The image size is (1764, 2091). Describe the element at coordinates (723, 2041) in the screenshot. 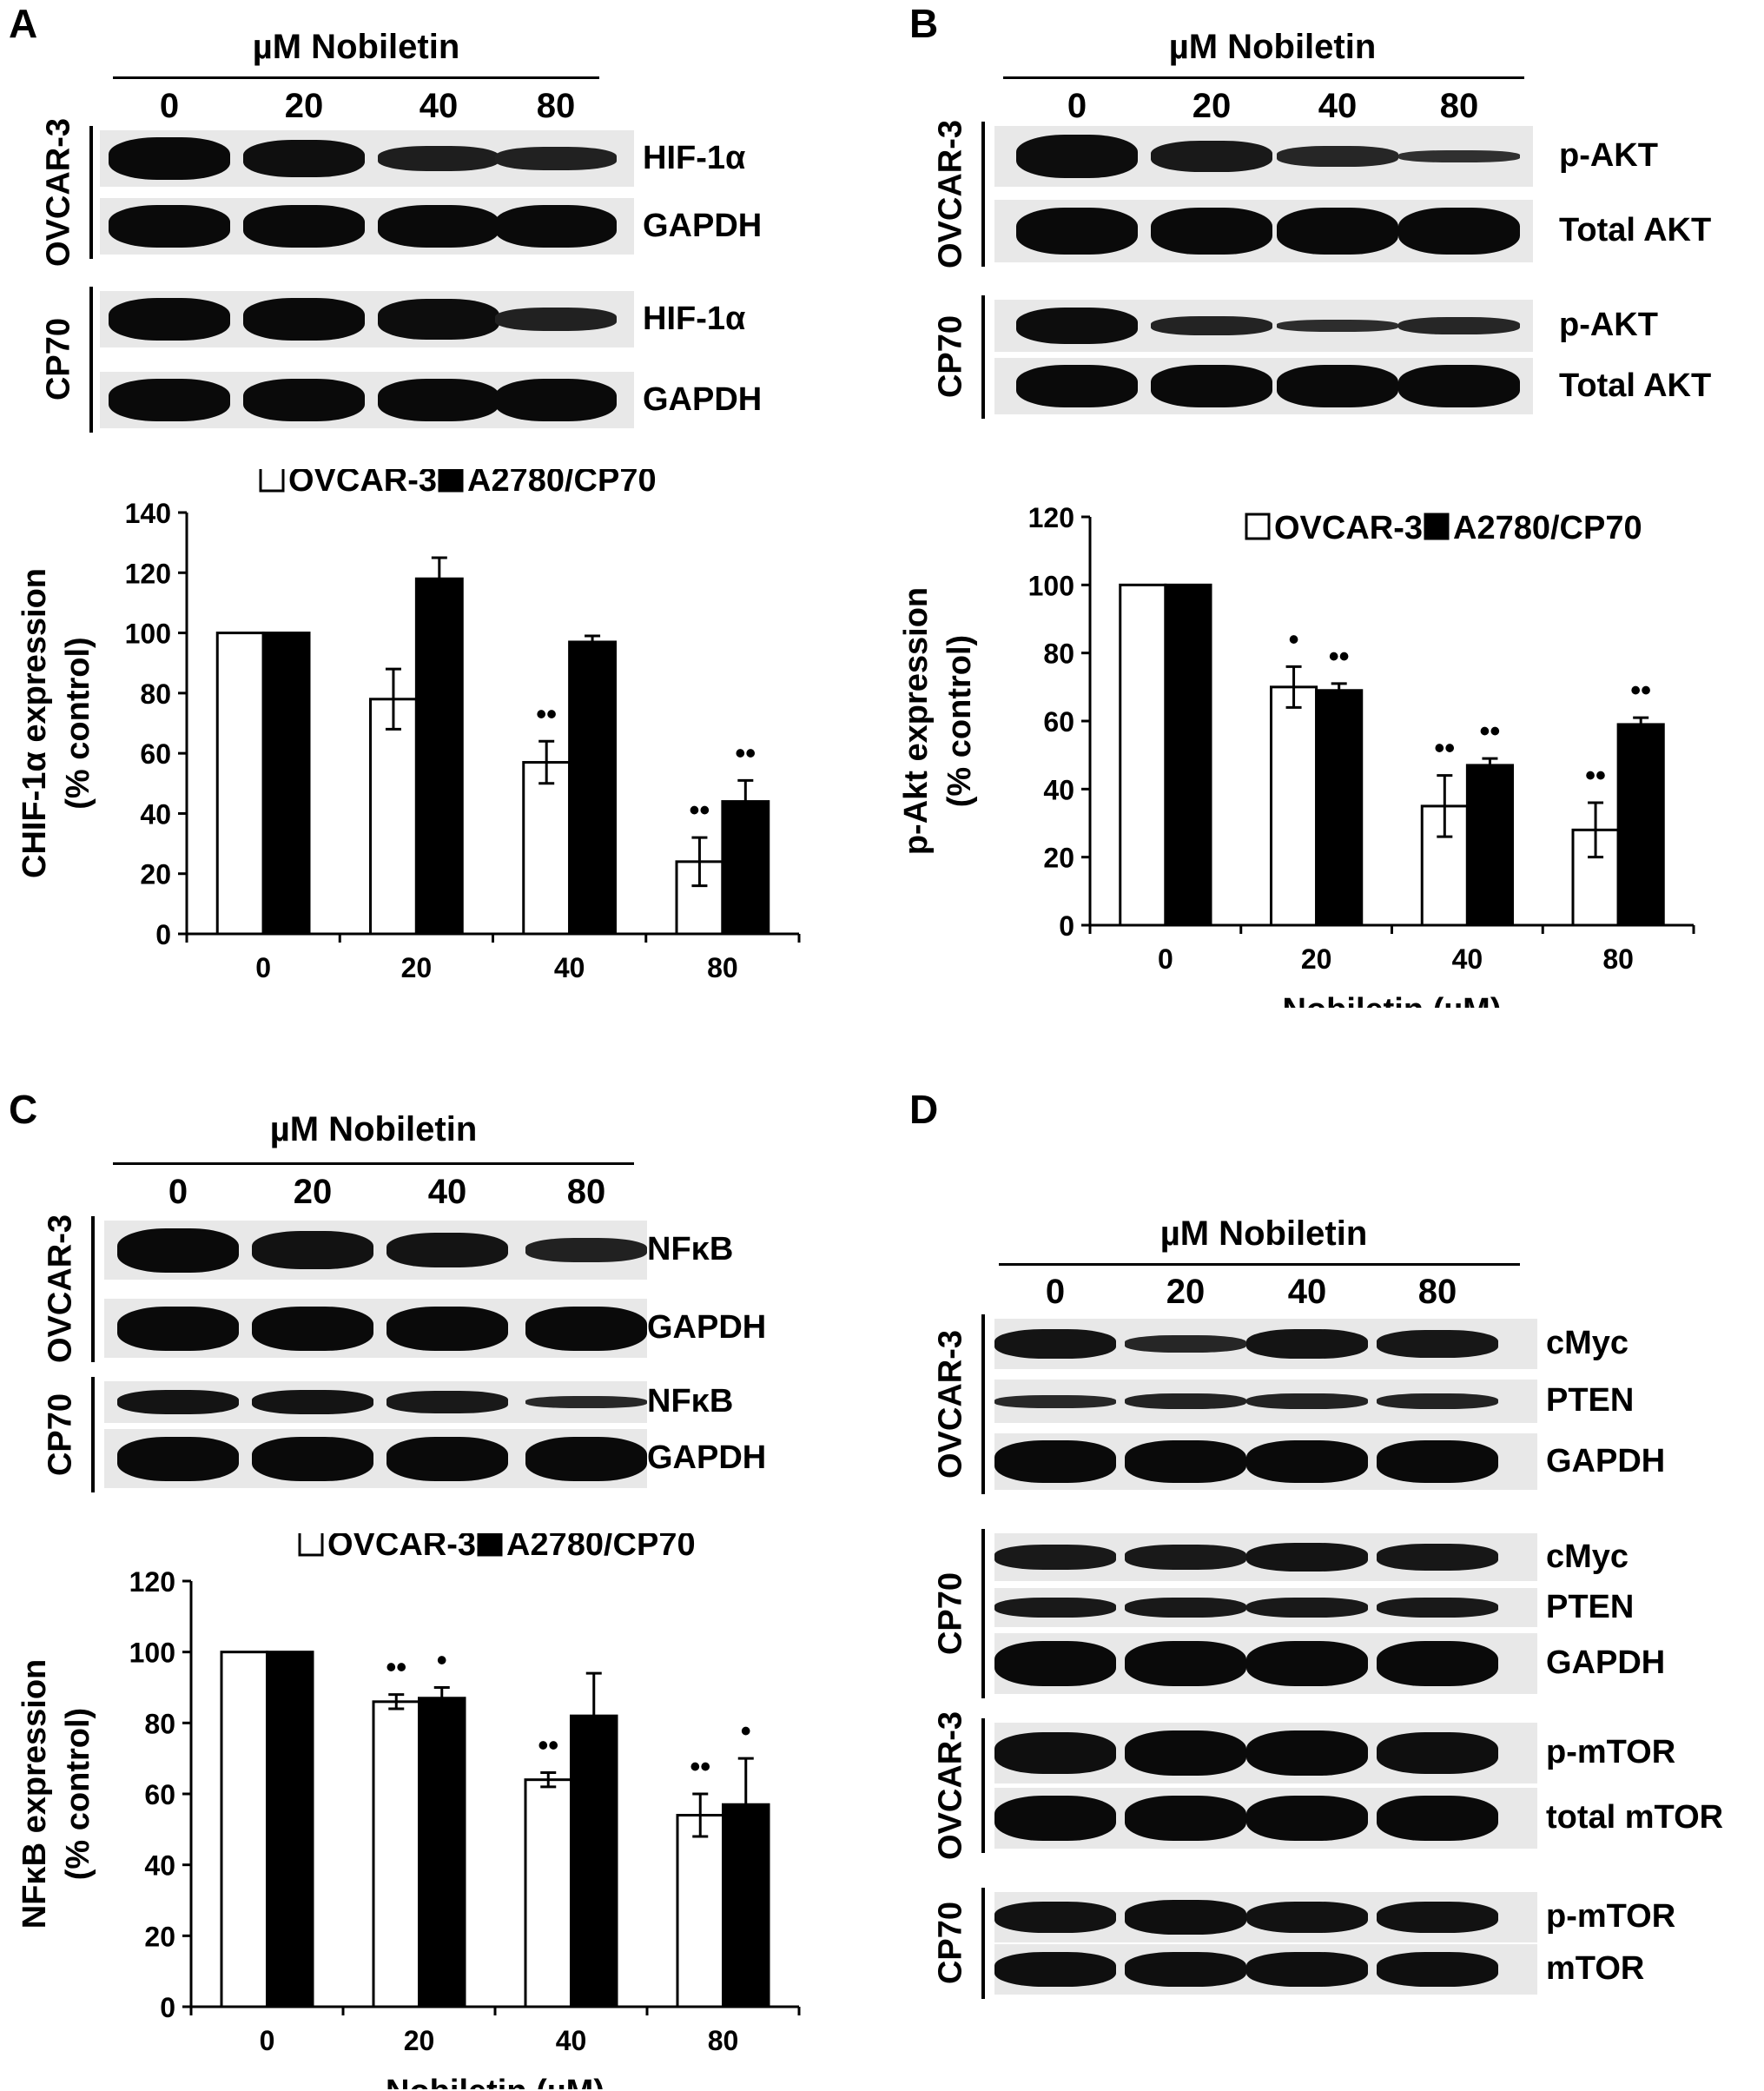

I see `x-tick-label: 80` at that location.